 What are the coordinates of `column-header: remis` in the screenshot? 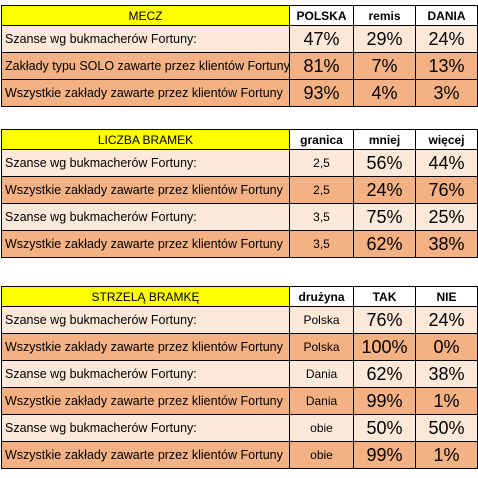 It's located at (384, 15).